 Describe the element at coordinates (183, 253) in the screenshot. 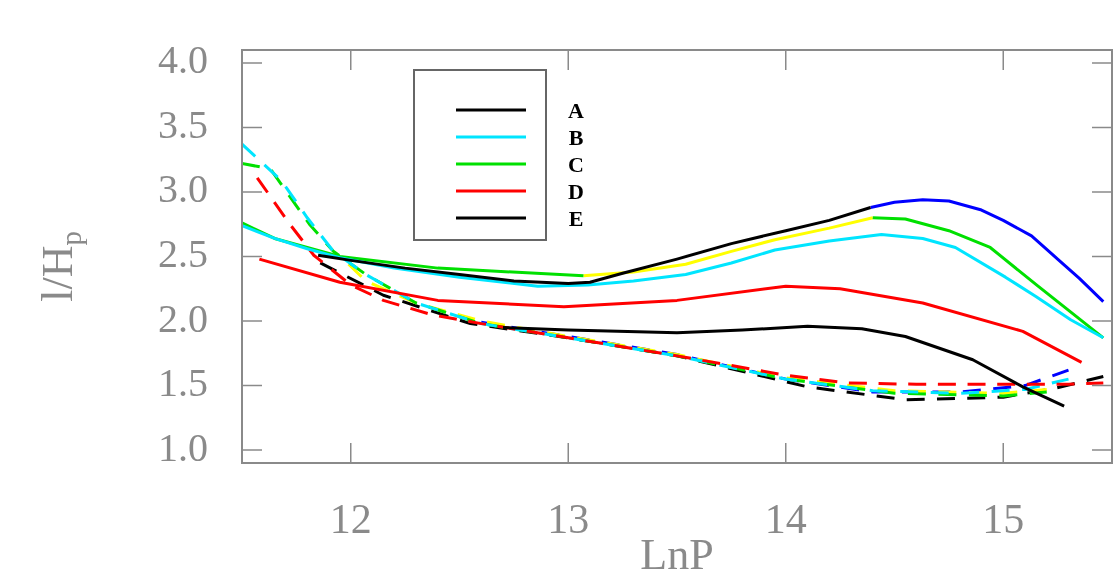

I see `y-tick-label: 2.5` at that location.